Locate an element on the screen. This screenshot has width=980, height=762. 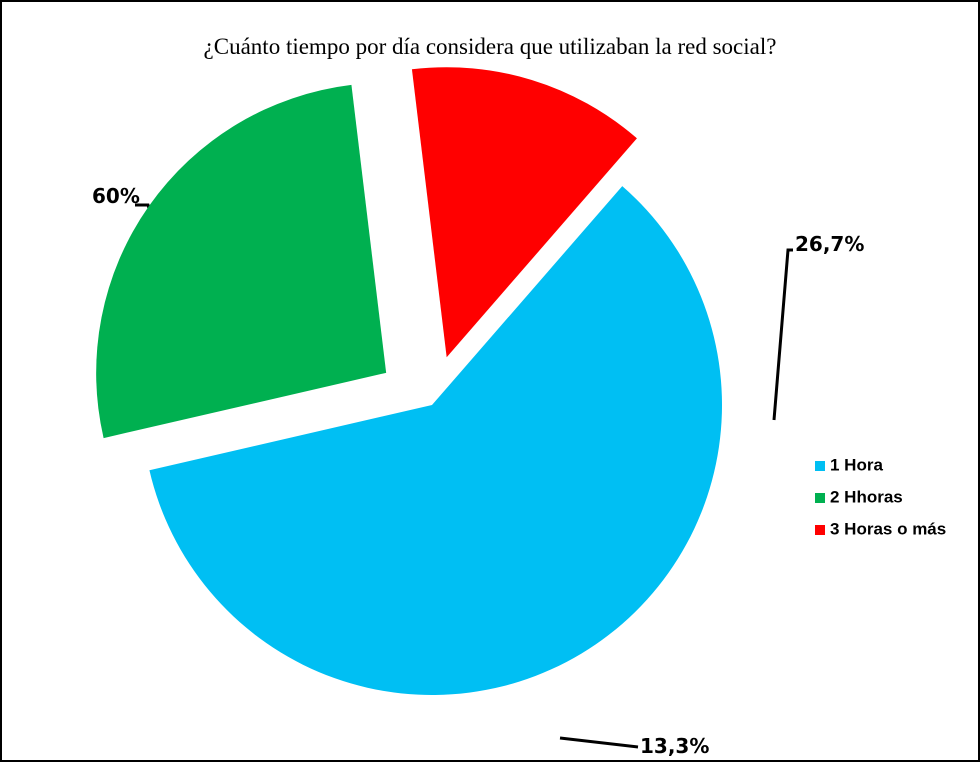
legend-label: 3 Horas o más is located at coordinates (888, 528).